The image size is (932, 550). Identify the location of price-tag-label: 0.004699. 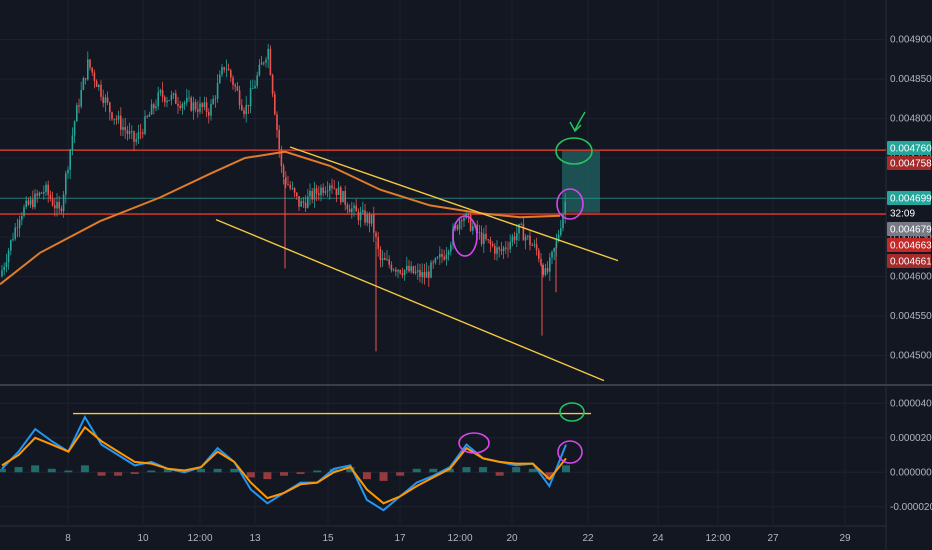
(911, 199).